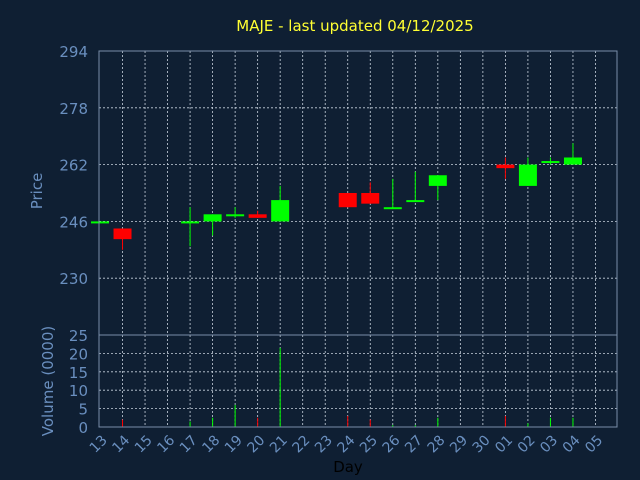  Describe the element at coordinates (324, 444) in the screenshot. I see `x-tick-label: 23` at that location.